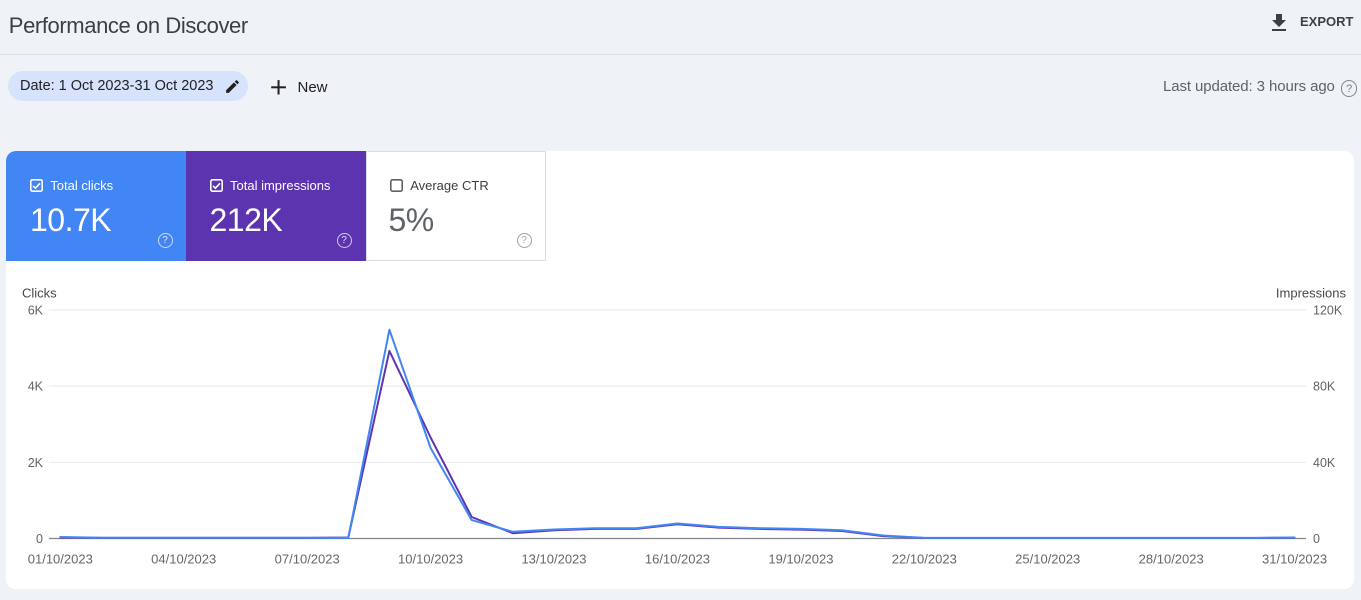  Describe the element at coordinates (1324, 387) in the screenshot. I see `svg-text: 80K` at that location.